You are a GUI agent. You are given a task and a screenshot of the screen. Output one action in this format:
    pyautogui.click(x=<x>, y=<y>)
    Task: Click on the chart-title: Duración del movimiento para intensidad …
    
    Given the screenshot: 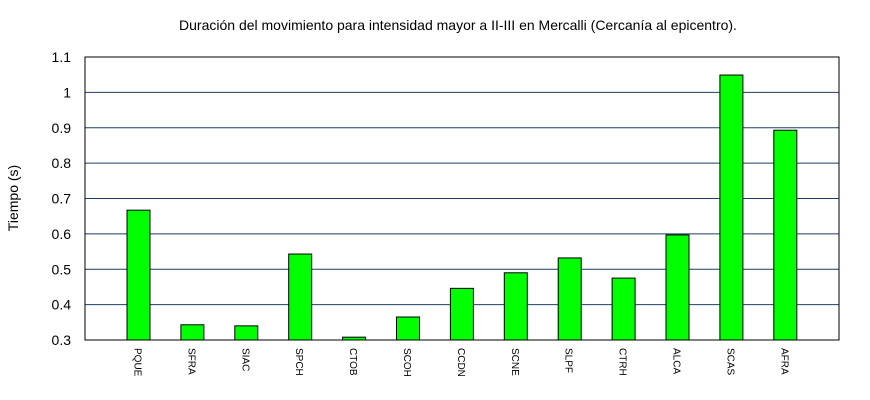 What is the action you would take?
    pyautogui.click(x=458, y=25)
    